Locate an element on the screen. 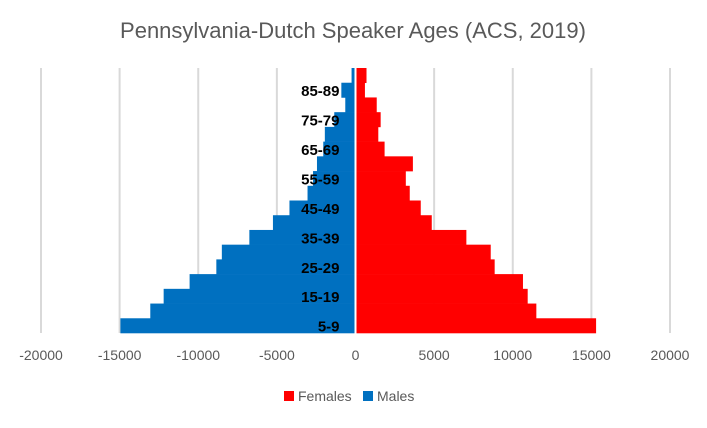  category-label: 15-19 is located at coordinates (320, 297).